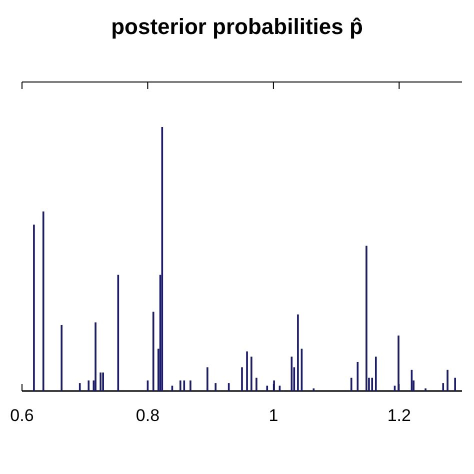  I want to click on x-tick-label: 0.8, so click(148, 415).